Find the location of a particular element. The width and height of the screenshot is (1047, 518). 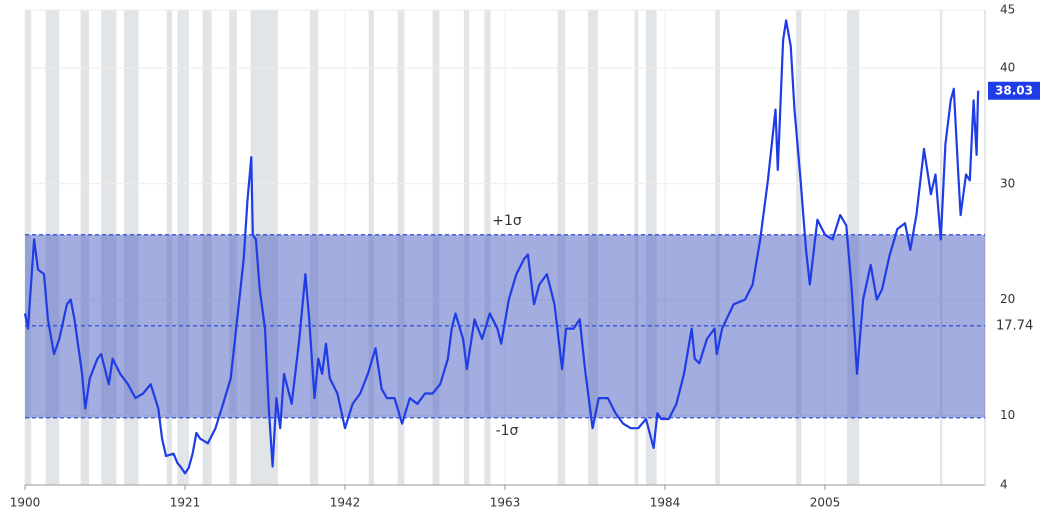

y-tick-label: 30 is located at coordinates (1007, 183).